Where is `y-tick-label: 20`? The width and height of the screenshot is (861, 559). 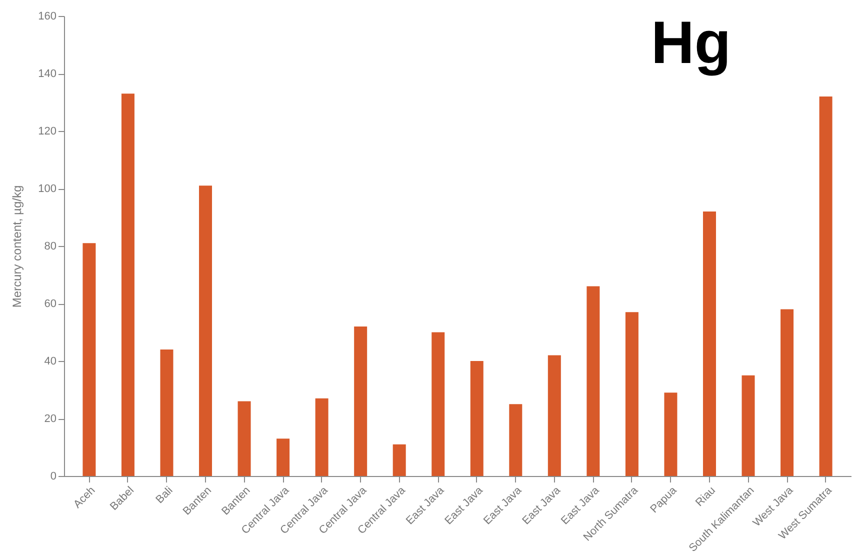
y-tick-label: 20 is located at coordinates (50, 419).